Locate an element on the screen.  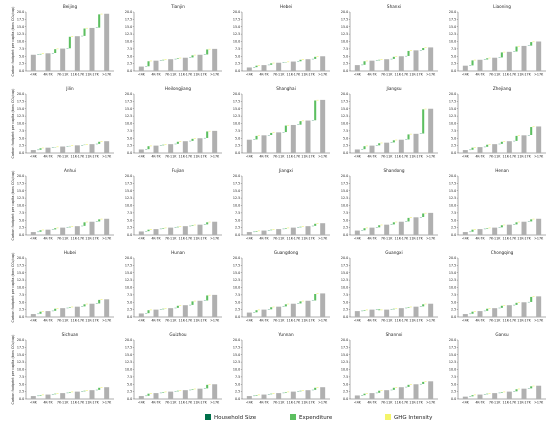
panel-title: Jilin is located at coordinates (69, 88).